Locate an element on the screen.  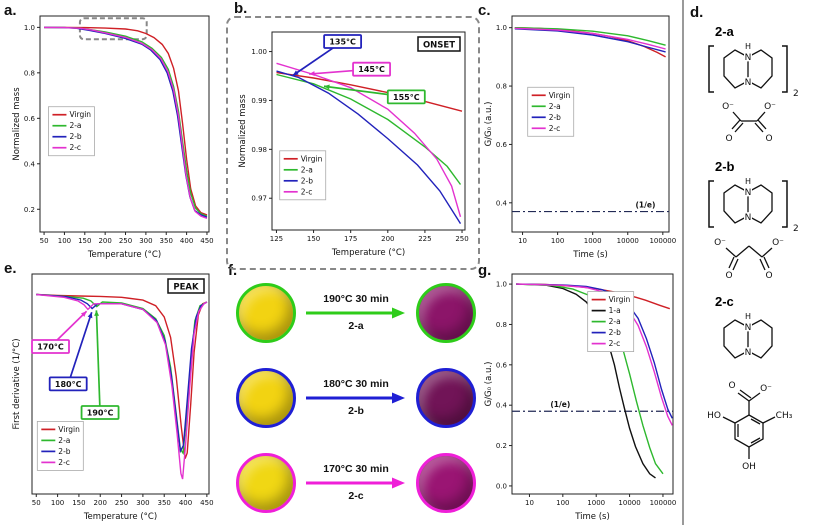
x-tick-label: 350 is located at coordinates (166, 241).